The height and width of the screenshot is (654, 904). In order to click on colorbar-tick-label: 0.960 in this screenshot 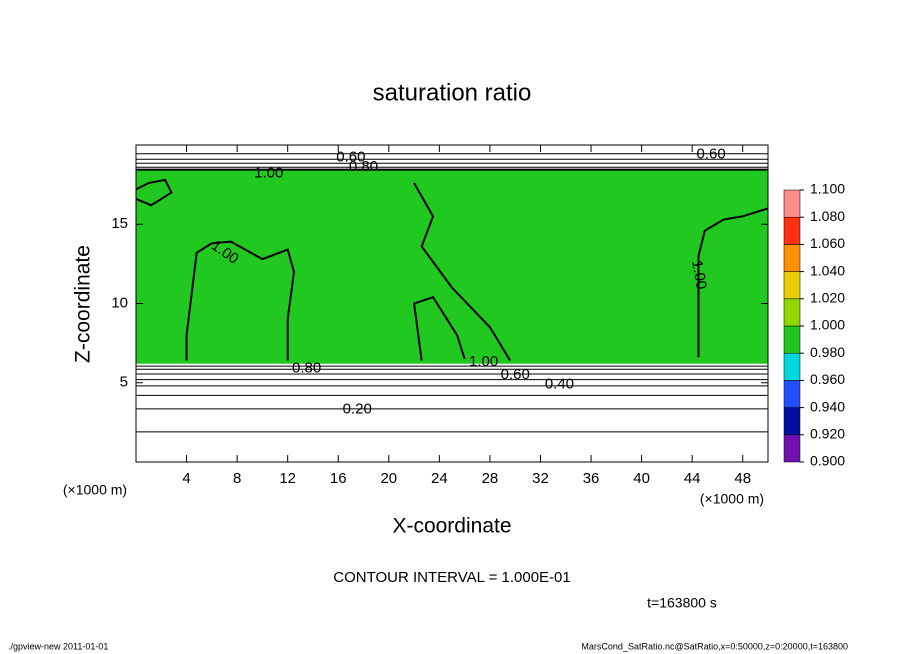, I will do `click(827, 379)`.